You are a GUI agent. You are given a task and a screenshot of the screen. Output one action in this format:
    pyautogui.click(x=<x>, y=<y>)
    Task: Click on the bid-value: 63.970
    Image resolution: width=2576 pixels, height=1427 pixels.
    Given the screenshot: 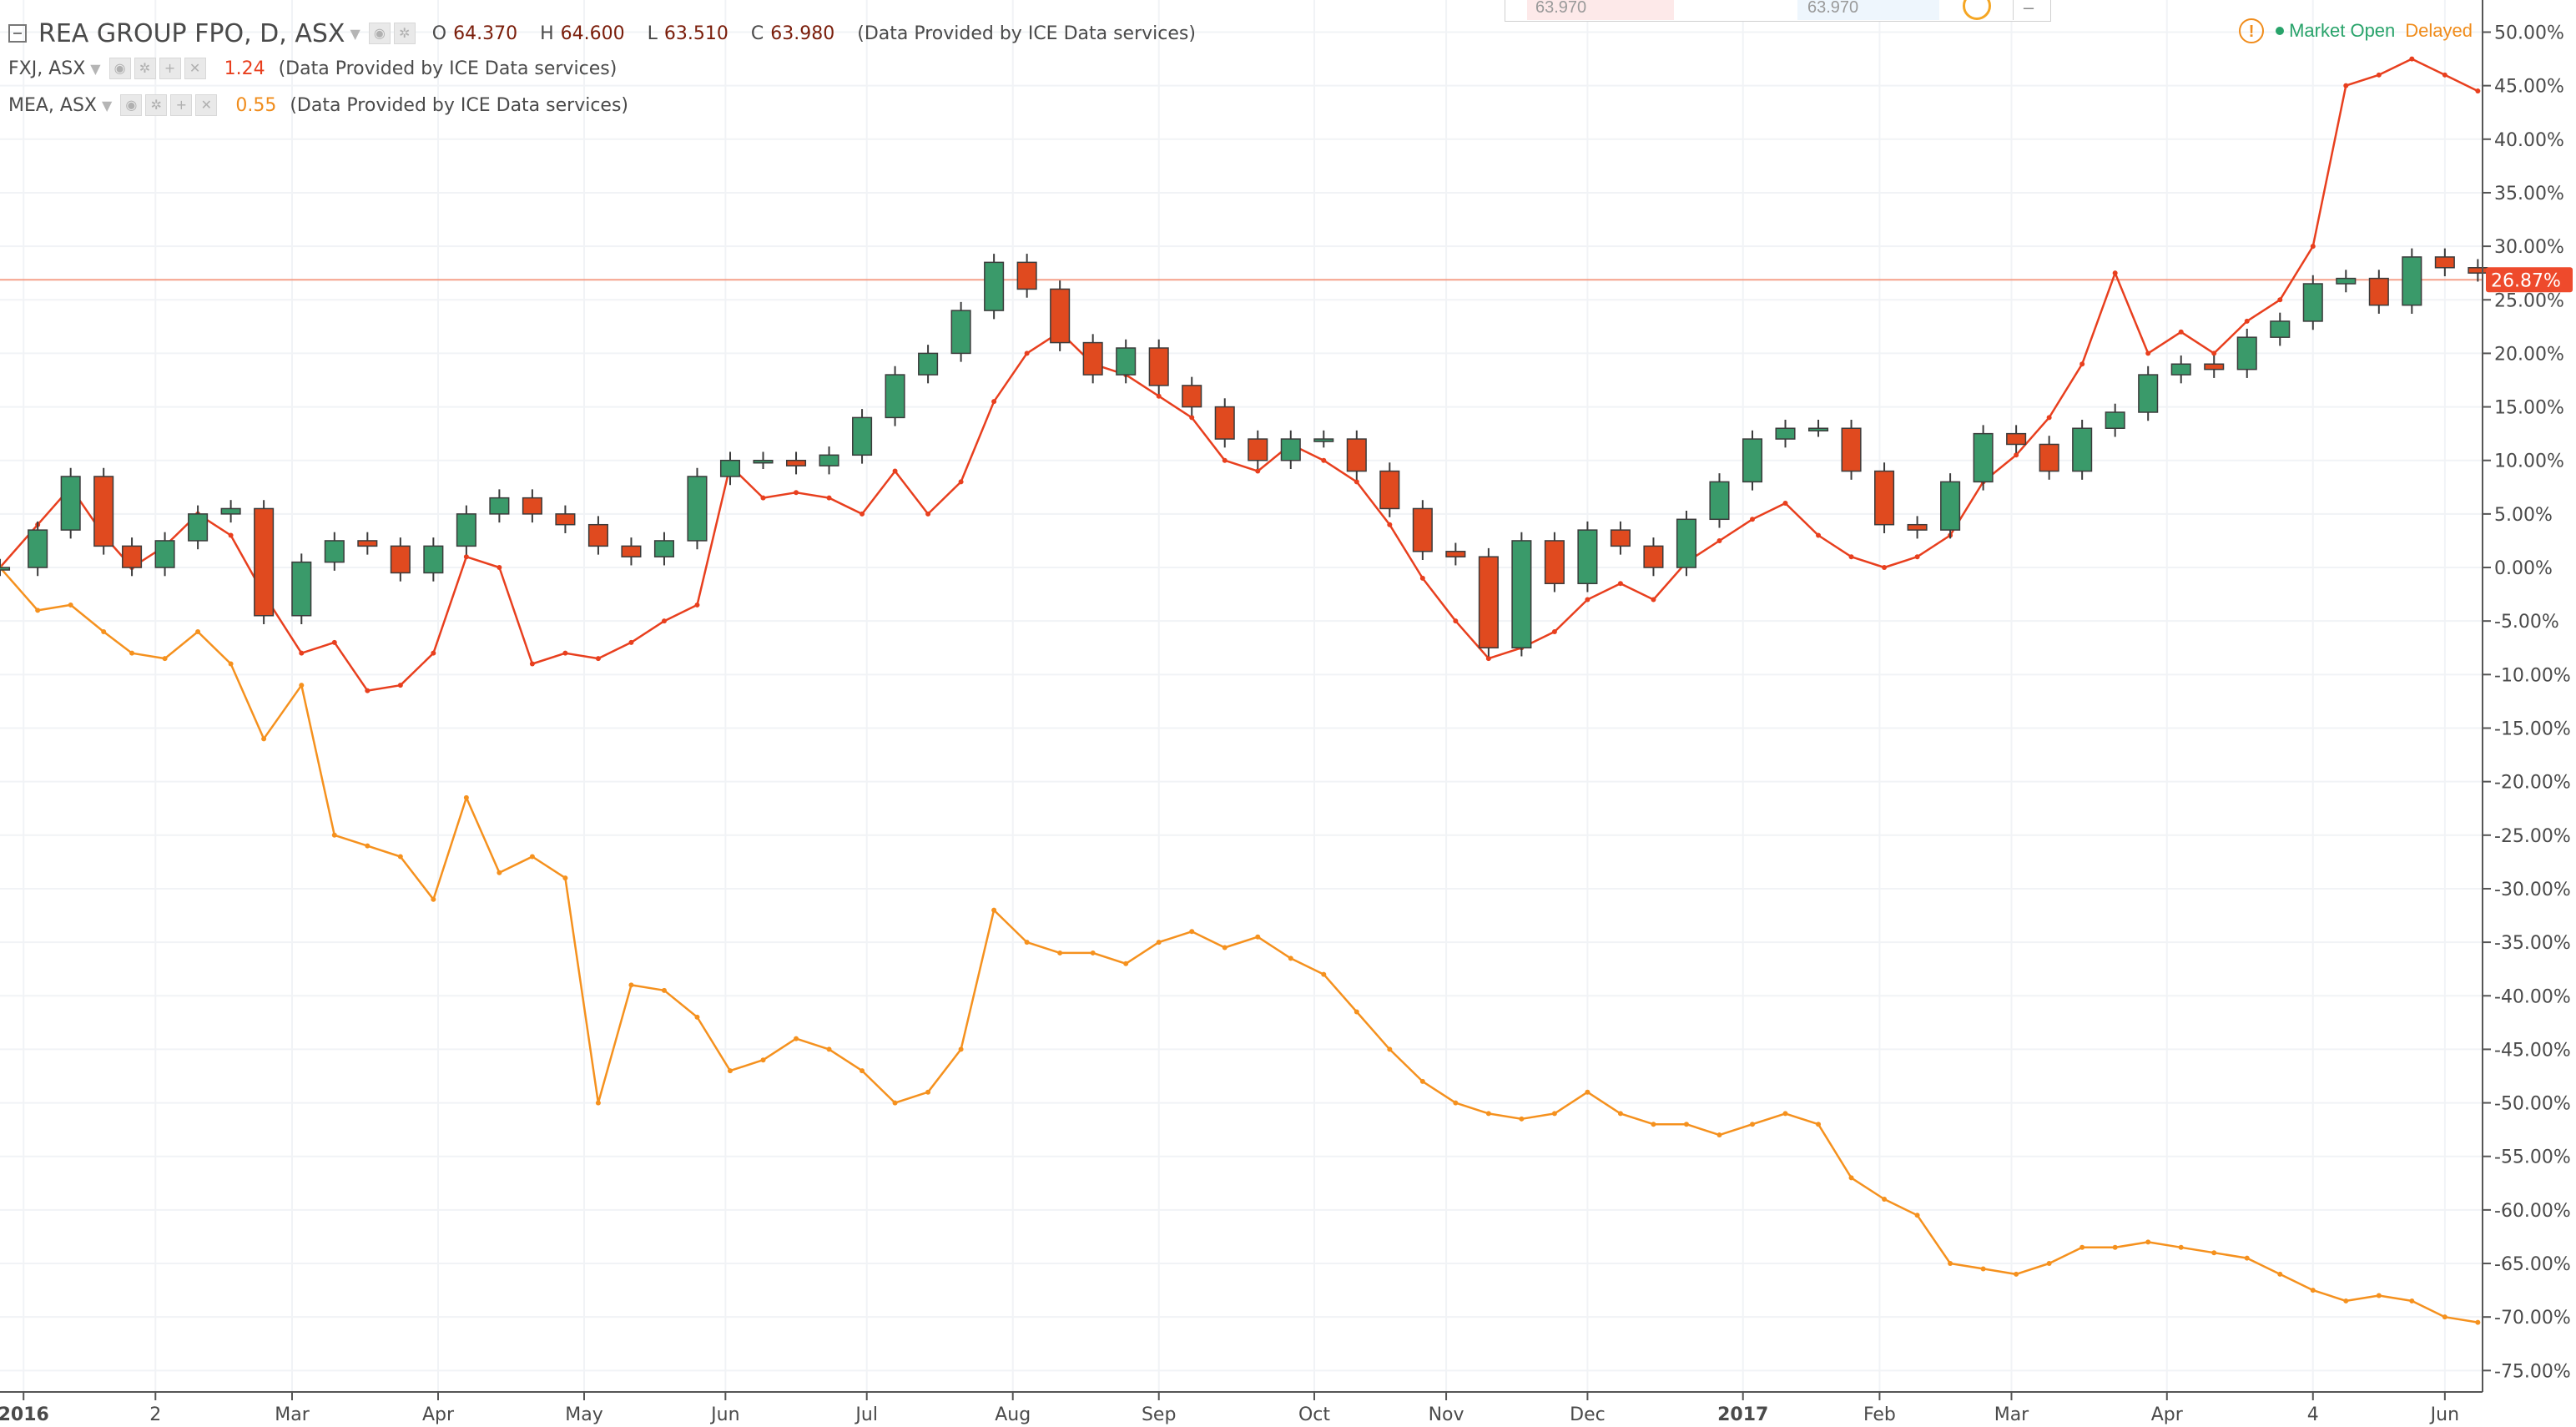 What is the action you would take?
    pyautogui.click(x=1600, y=10)
    